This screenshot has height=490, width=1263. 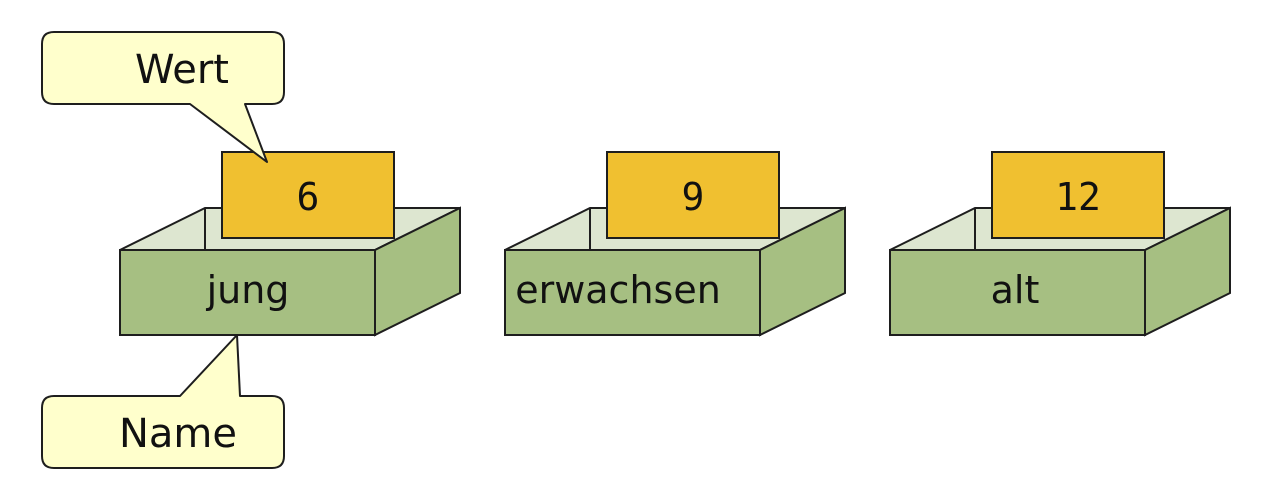 What do you see at coordinates (618, 290) in the screenshot?
I see `box-name-label: erwachsen` at bounding box center [618, 290].